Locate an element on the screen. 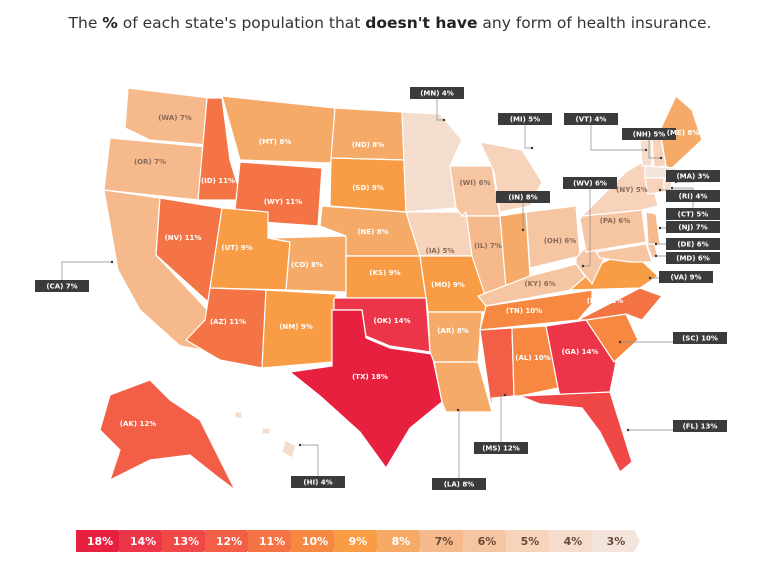  callout-label: (CA) 7% is located at coordinates (61, 287).